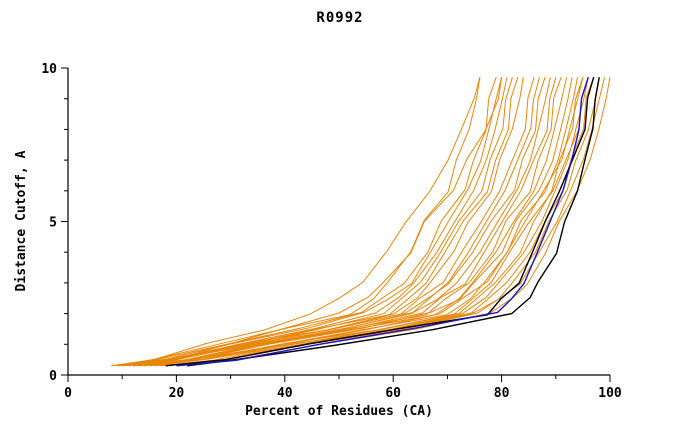 The image size is (680, 440). What do you see at coordinates (340, 18) in the screenshot?
I see `chart-title: R0992` at bounding box center [340, 18].